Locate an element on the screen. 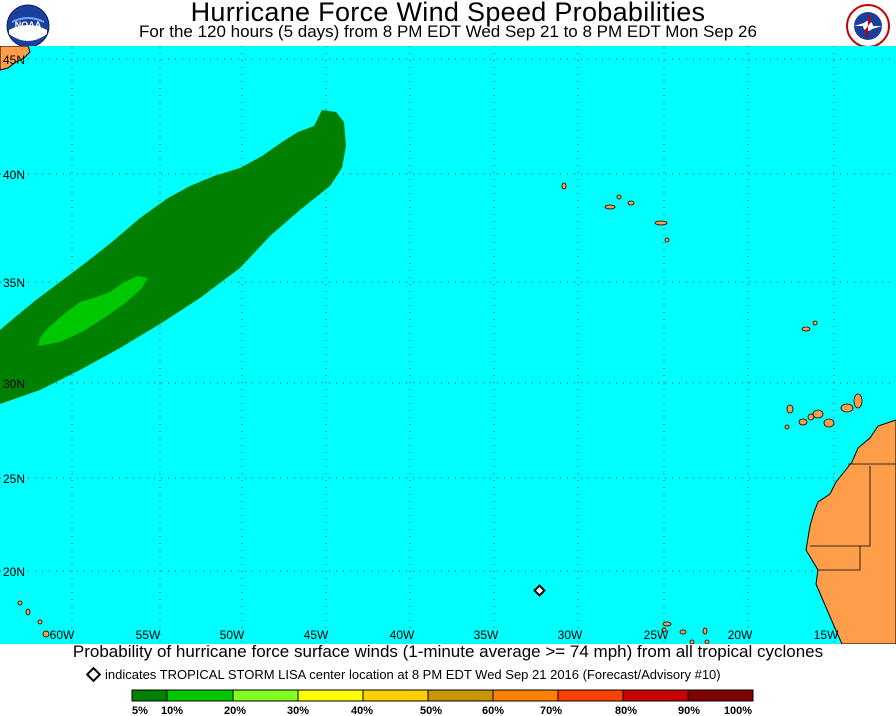 This screenshot has width=896, height=716. lon-label-15w: 15W is located at coordinates (826, 635).